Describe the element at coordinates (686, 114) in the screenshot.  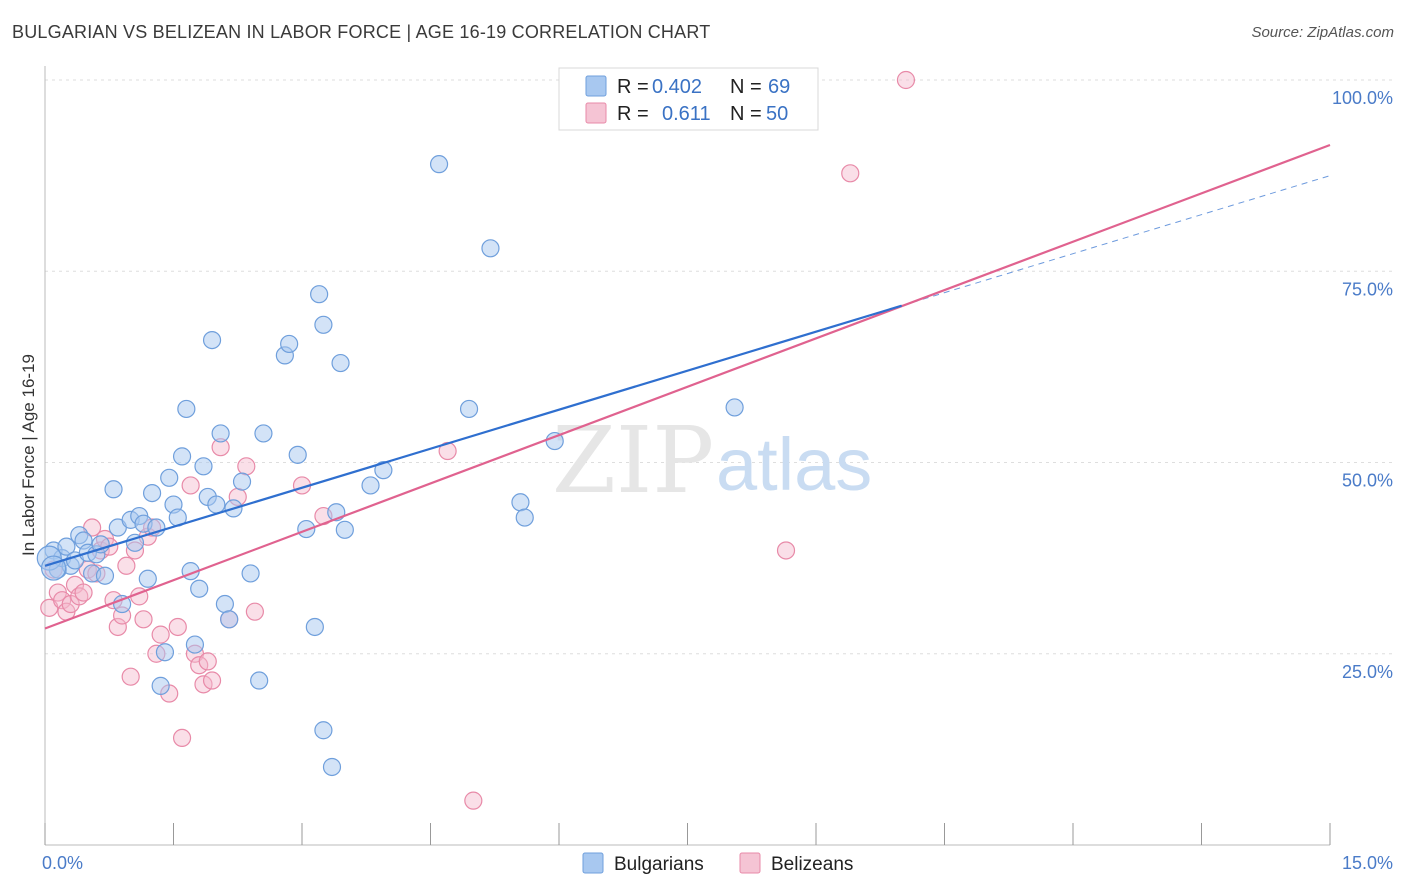
I see `legend-r-value-2: 0.611` at that location.